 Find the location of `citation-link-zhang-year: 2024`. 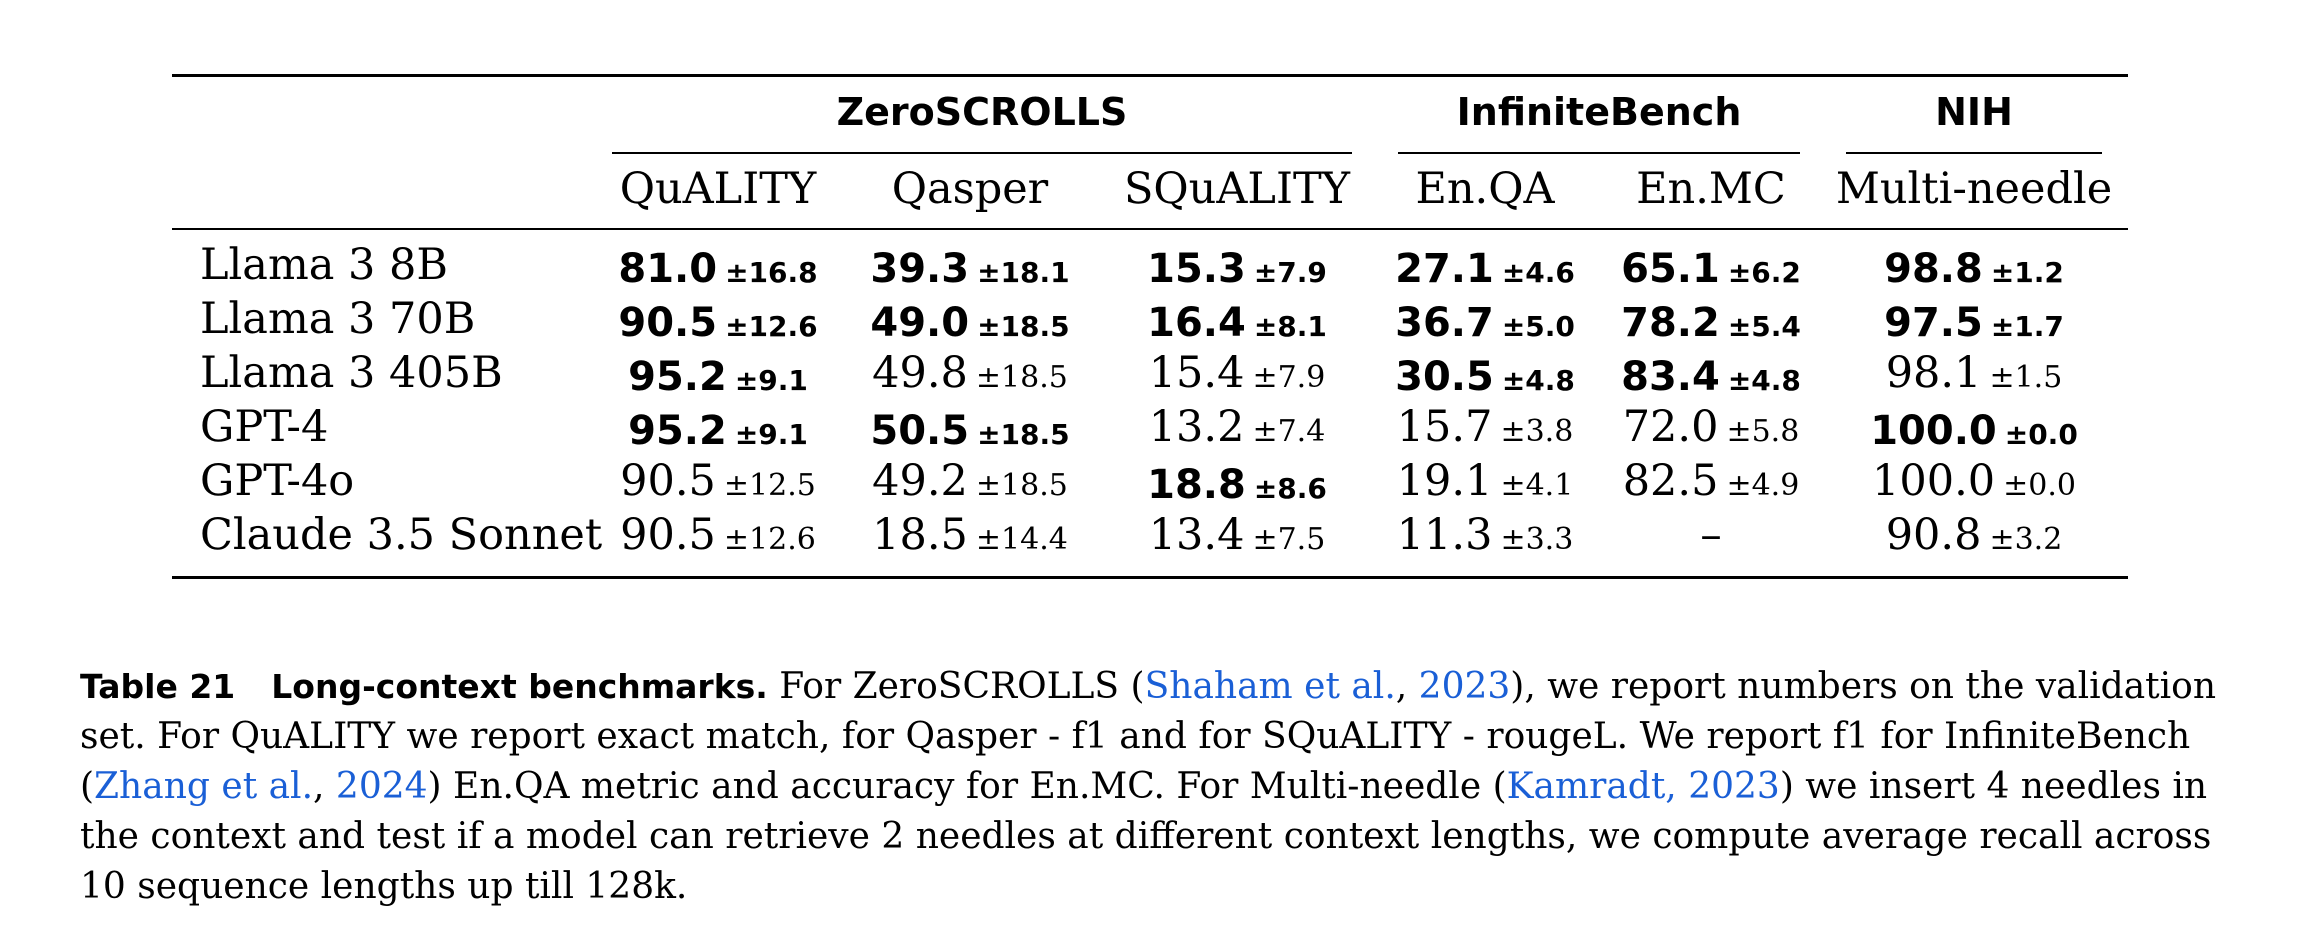

citation-link-zhang-year: 2024 is located at coordinates (381, 786).